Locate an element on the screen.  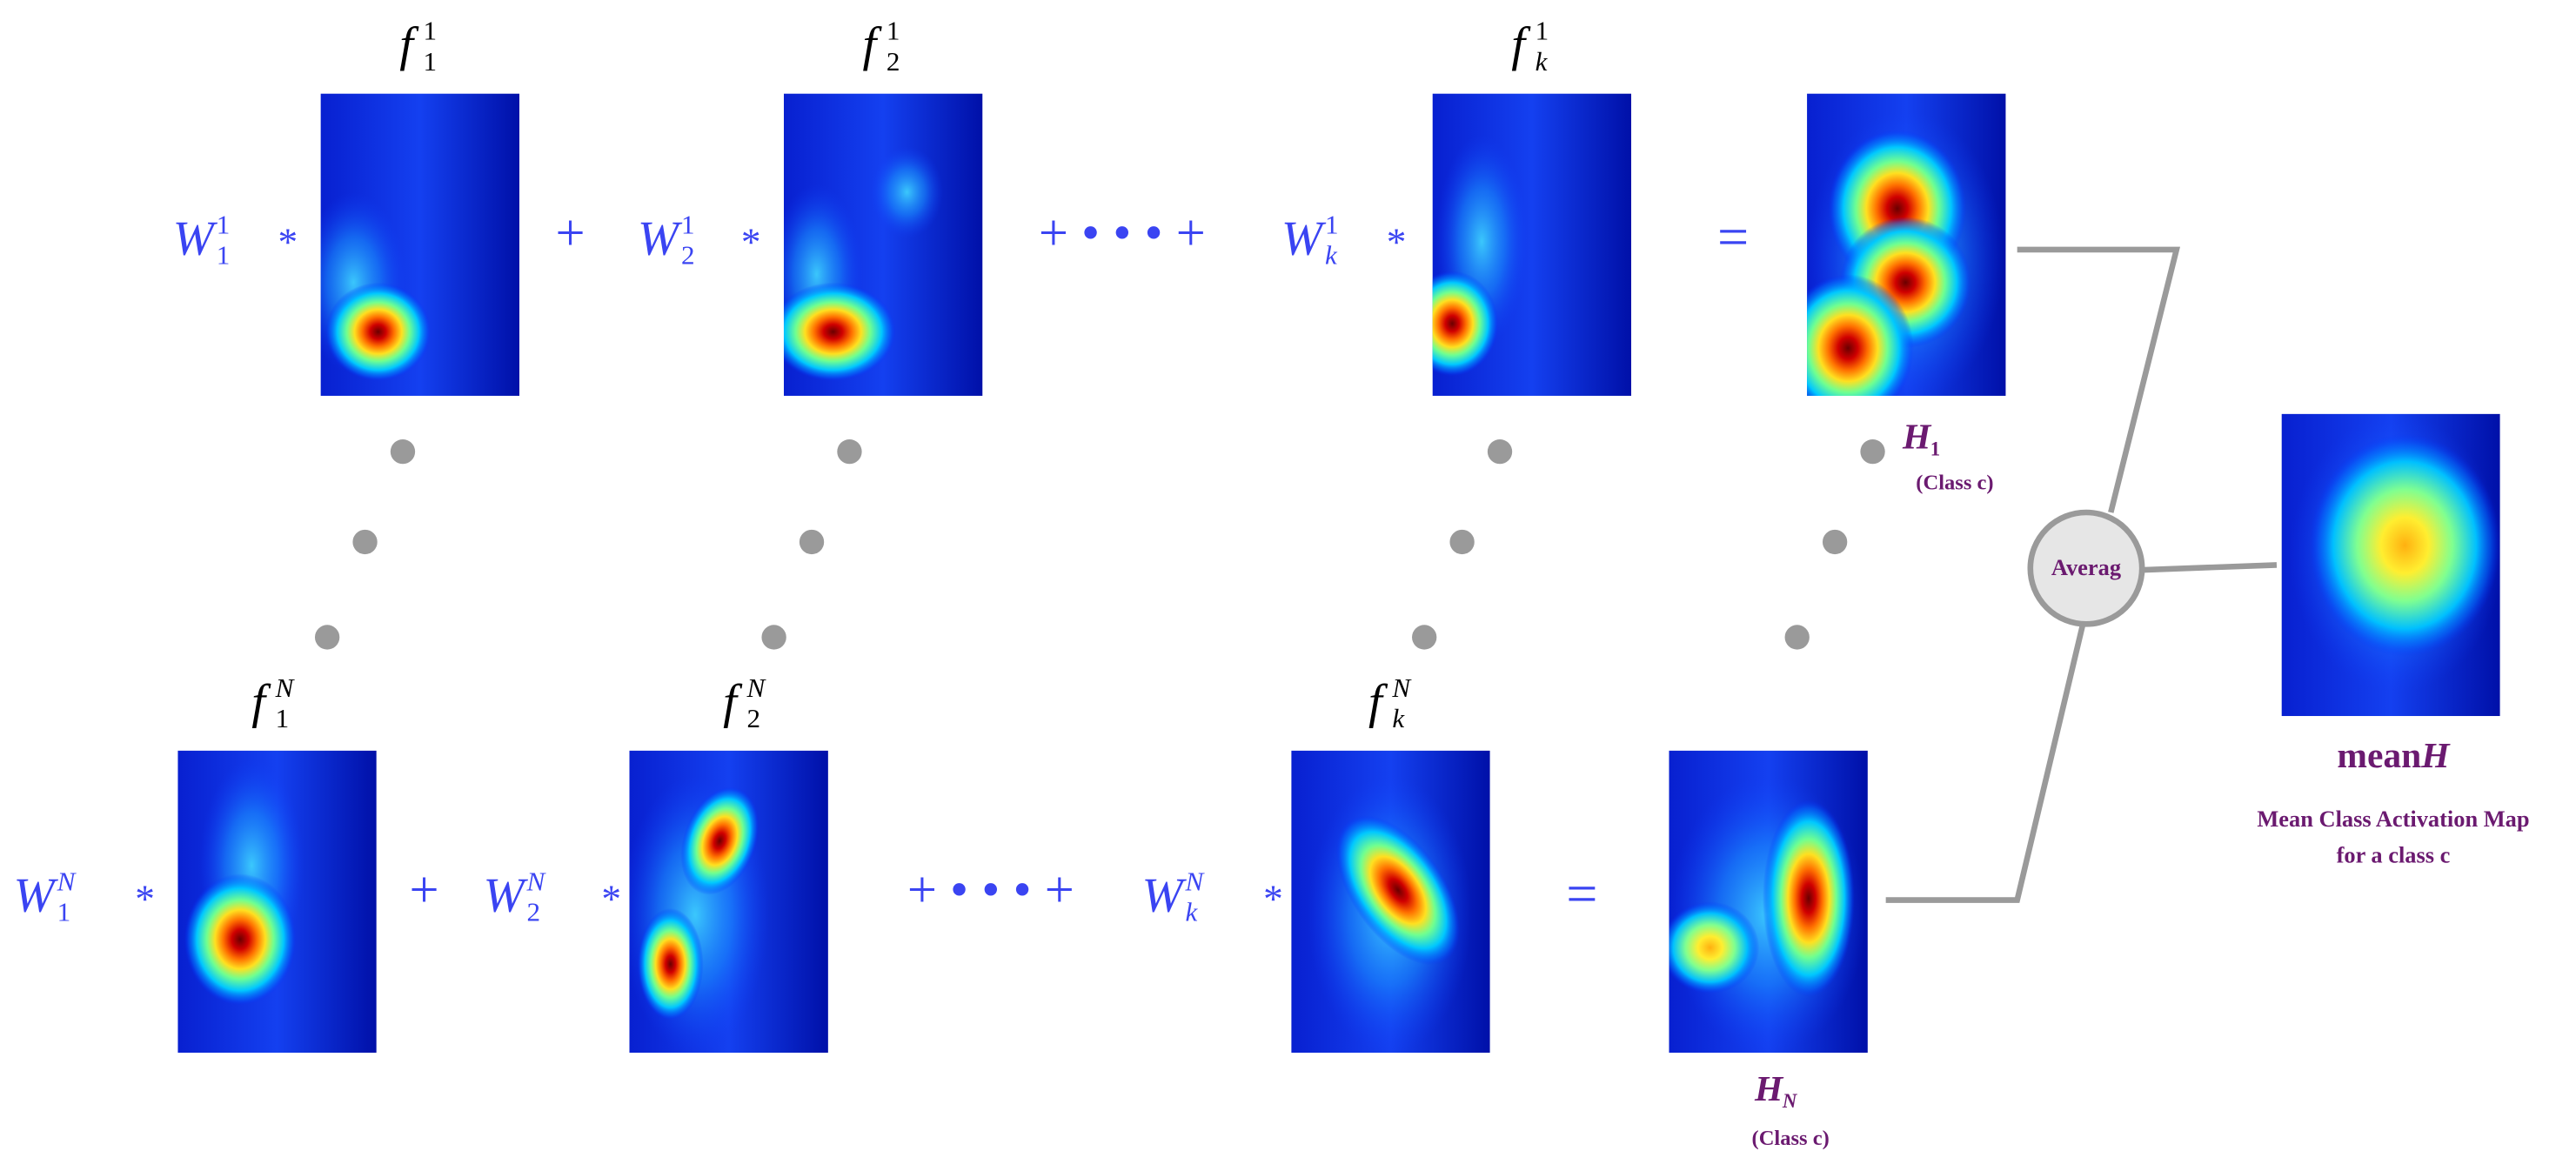
mean-caption: Mean Class Activation Map is located at coordinates (2393, 819).